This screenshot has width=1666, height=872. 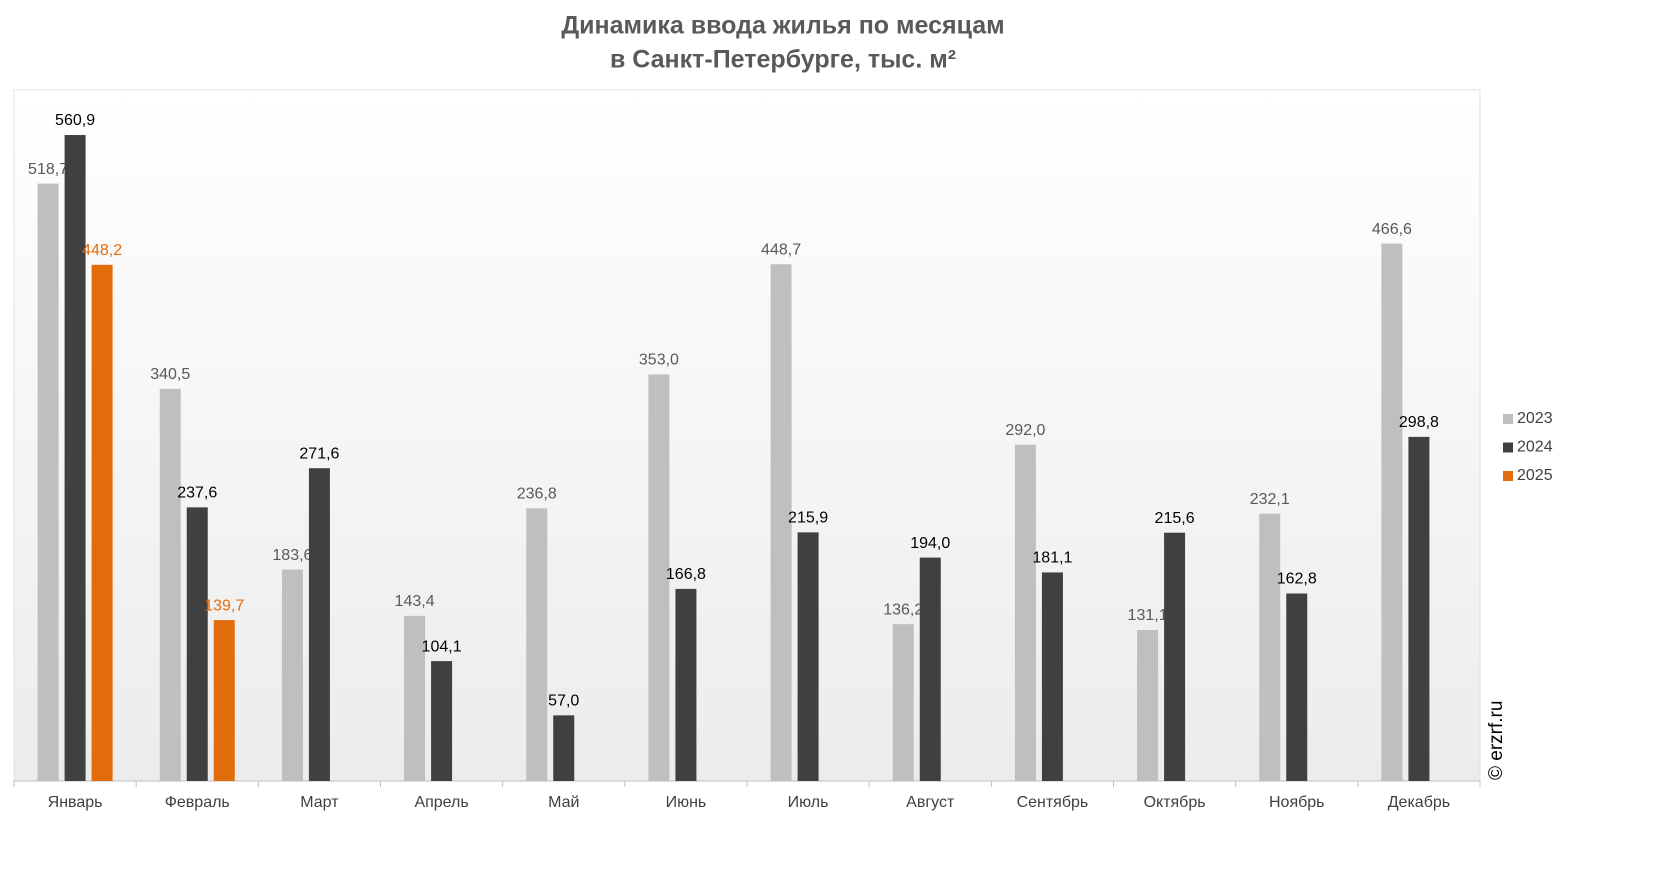 I want to click on x-tick-label: Декабрь, so click(x=1419, y=802).